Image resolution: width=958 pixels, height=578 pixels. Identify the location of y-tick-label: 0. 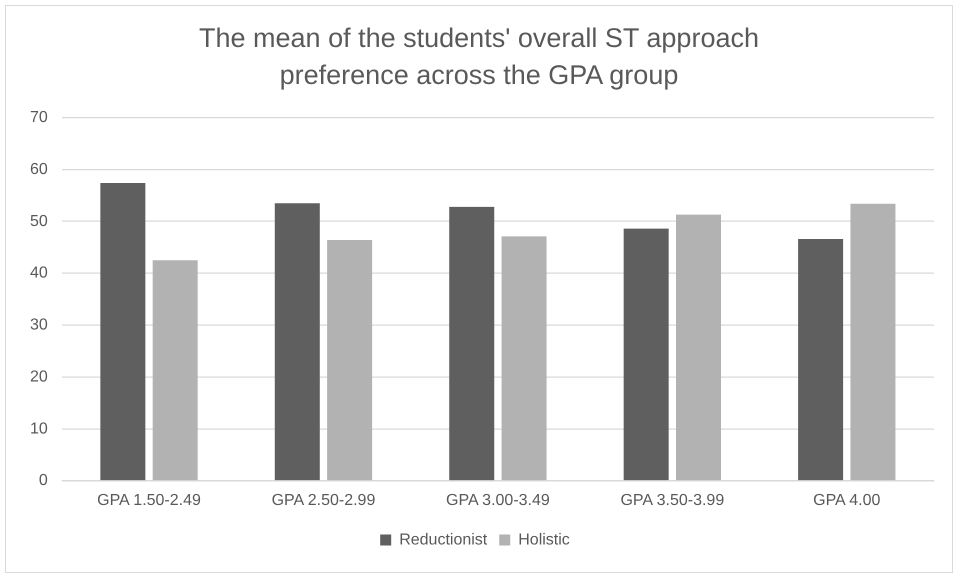
(43, 481).